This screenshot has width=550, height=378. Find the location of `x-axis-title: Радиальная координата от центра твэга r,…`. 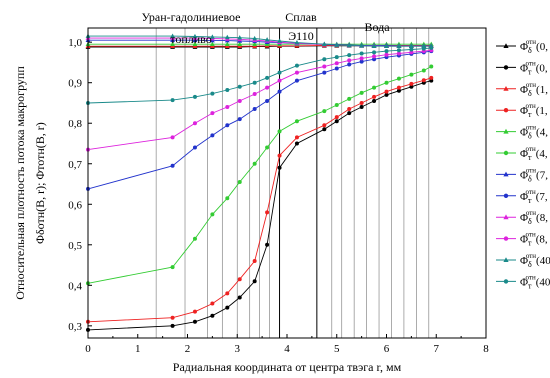

x-axis-title: Радиальная координата от центра твэга r,… is located at coordinates (287, 367).